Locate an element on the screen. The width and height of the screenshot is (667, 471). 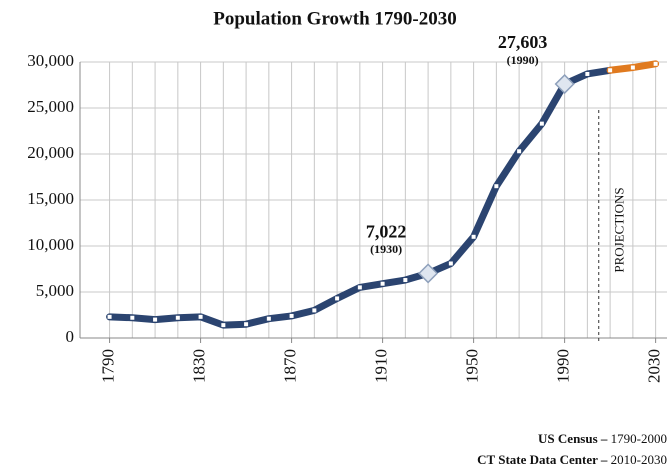
y-tick-label: 20,000 is located at coordinates (50, 152).